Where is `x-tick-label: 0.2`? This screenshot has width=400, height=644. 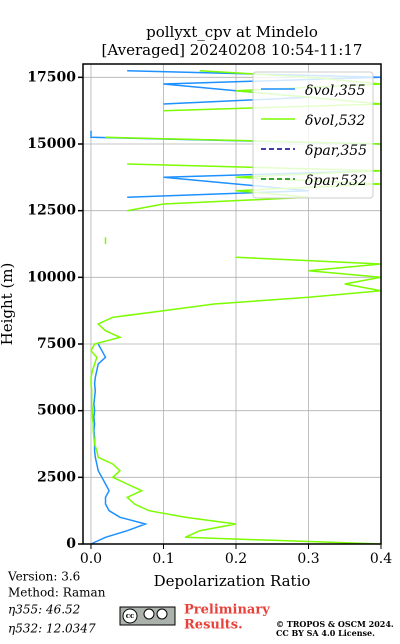
x-tick-label: 0.2 is located at coordinates (236, 559).